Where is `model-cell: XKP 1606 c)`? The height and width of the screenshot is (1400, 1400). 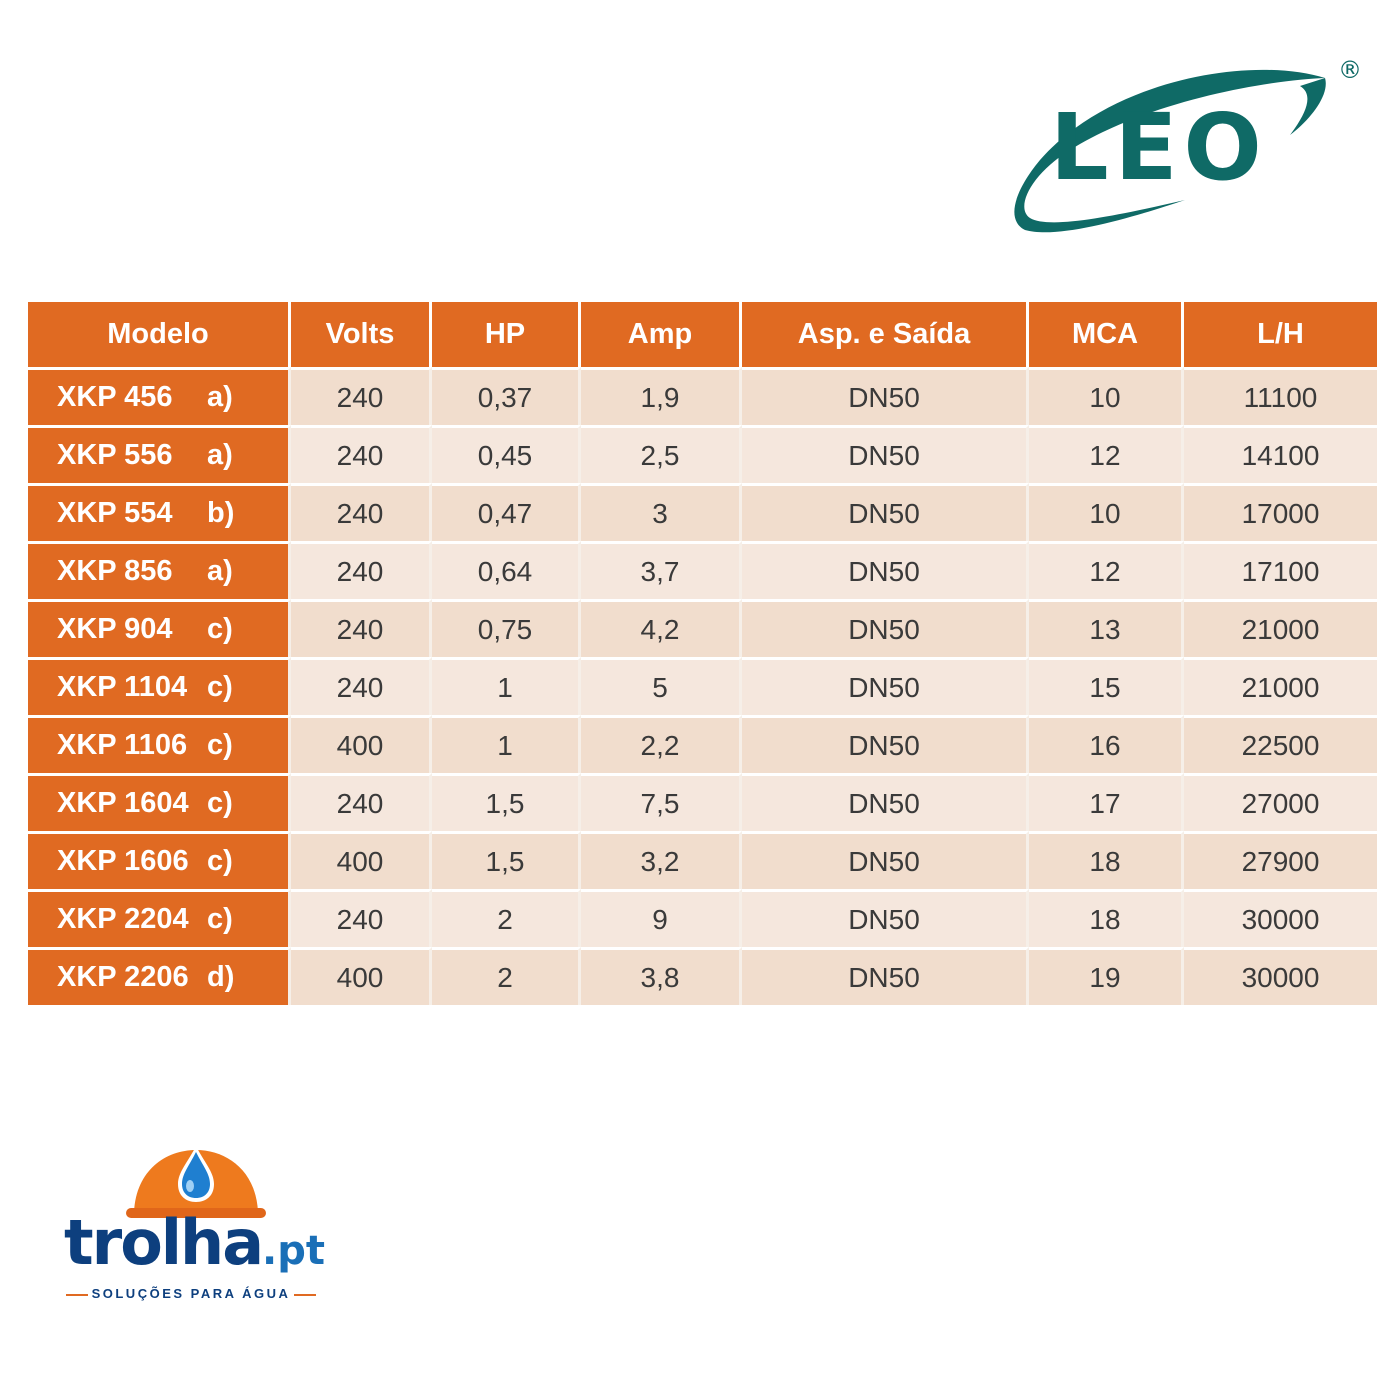 model-cell: XKP 1606 c) is located at coordinates (159, 860).